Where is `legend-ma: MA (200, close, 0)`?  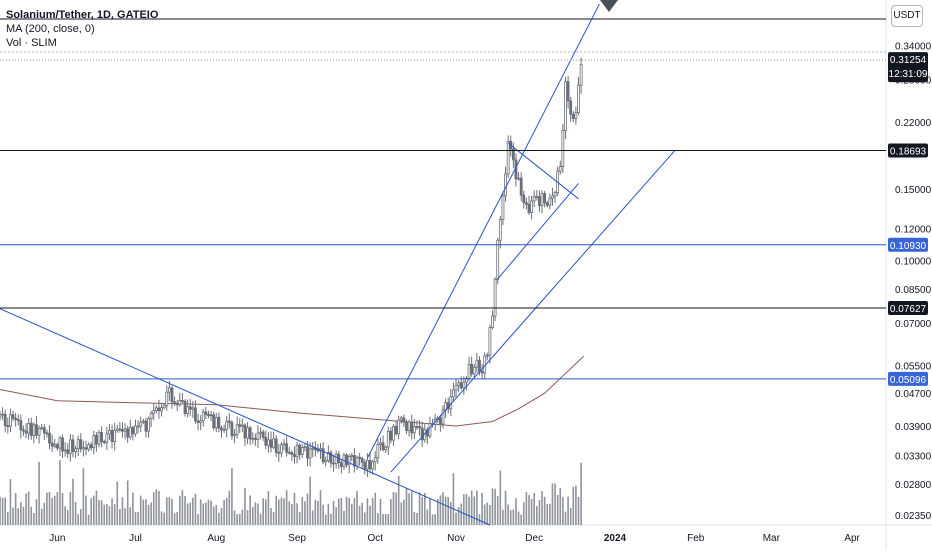
legend-ma: MA (200, close, 0) is located at coordinates (50, 29).